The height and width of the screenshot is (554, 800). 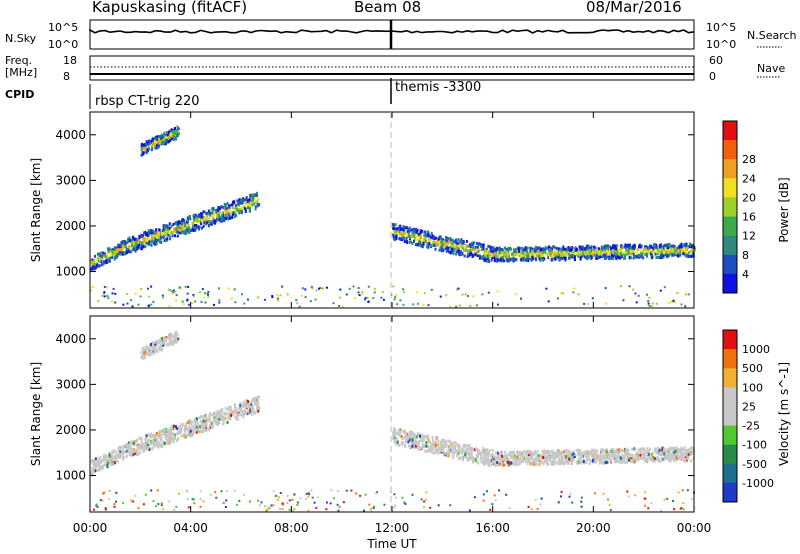 I want to click on velocity-colorbar-label: Velocity [m s^-1], so click(x=784, y=414).